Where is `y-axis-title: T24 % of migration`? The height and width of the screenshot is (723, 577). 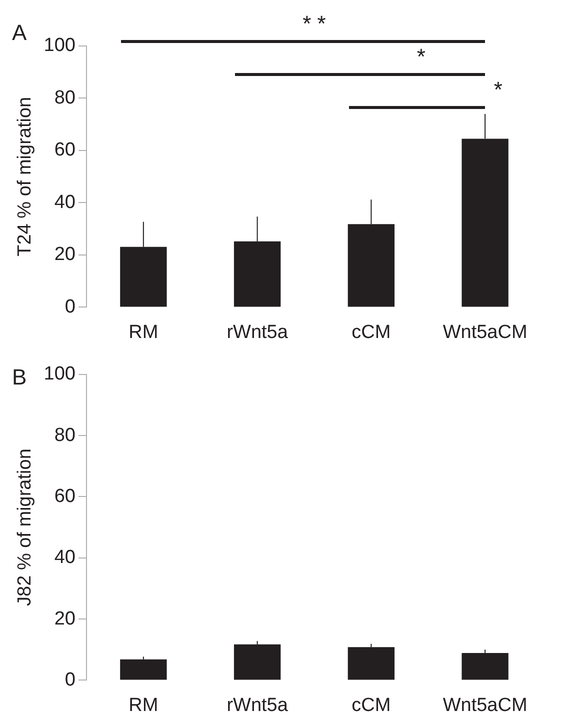
y-axis-title: T24 % of migration is located at coordinates (25, 176).